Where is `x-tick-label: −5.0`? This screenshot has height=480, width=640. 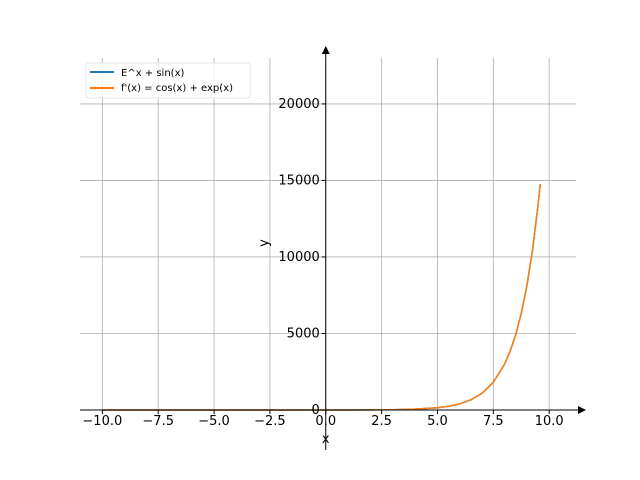 x-tick-label: −5.0 is located at coordinates (214, 421).